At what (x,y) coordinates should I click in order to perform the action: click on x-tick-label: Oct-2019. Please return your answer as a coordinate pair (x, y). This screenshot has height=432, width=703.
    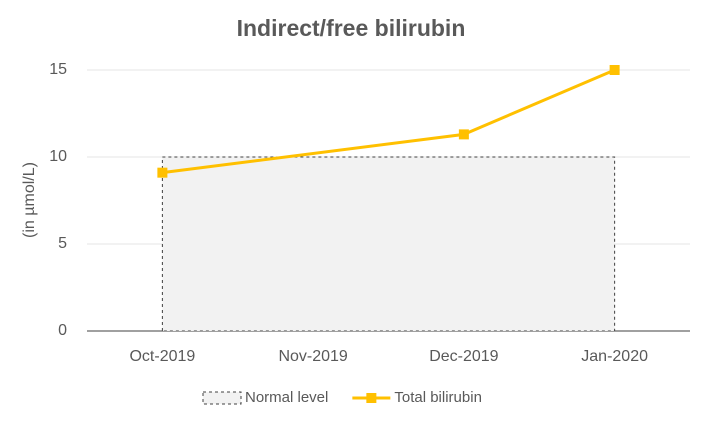
    Looking at the image, I should click on (162, 356).